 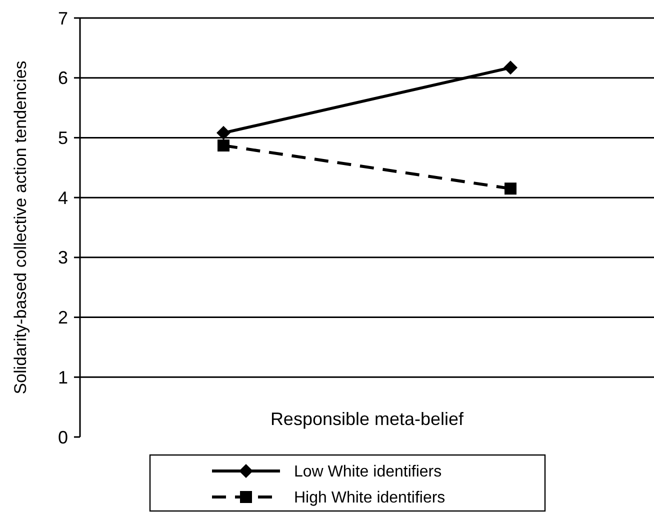 I want to click on y-tick-label: 1, so click(x=63, y=377).